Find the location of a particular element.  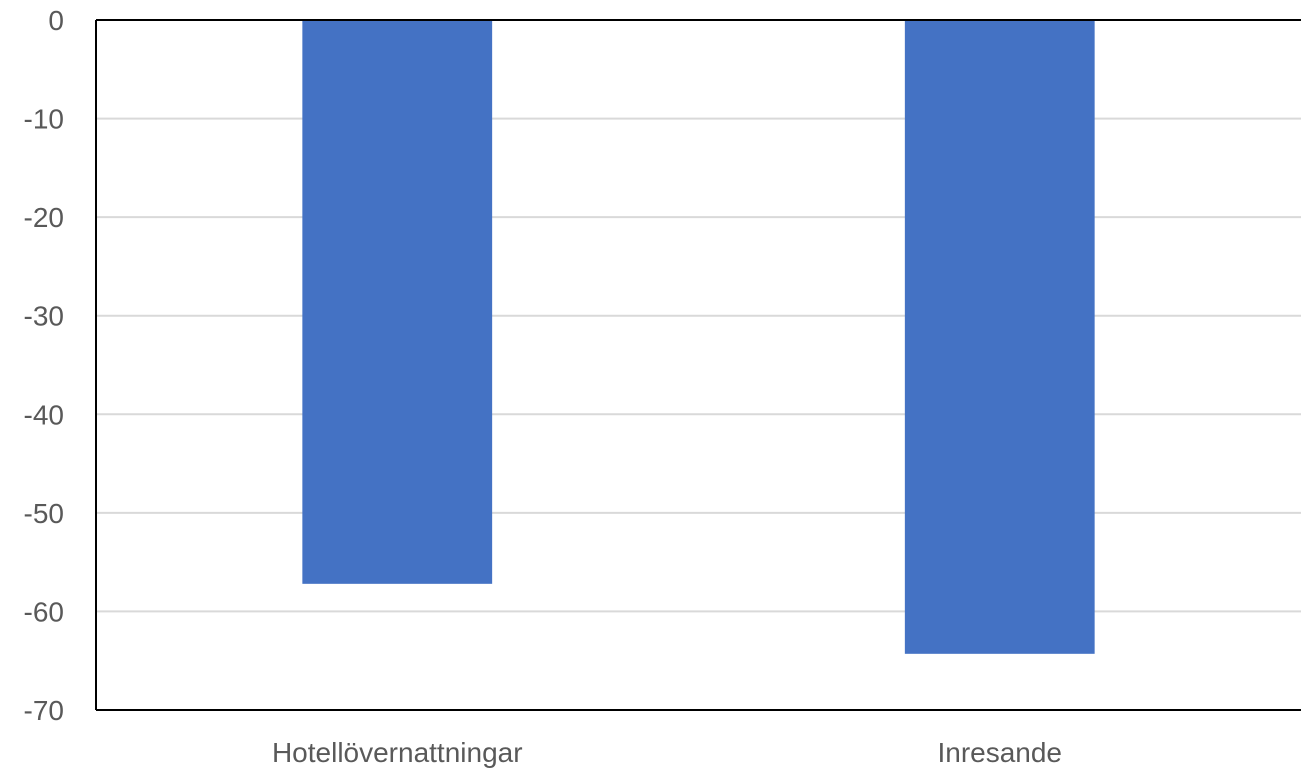

y-tick-label: -30 is located at coordinates (44, 316).